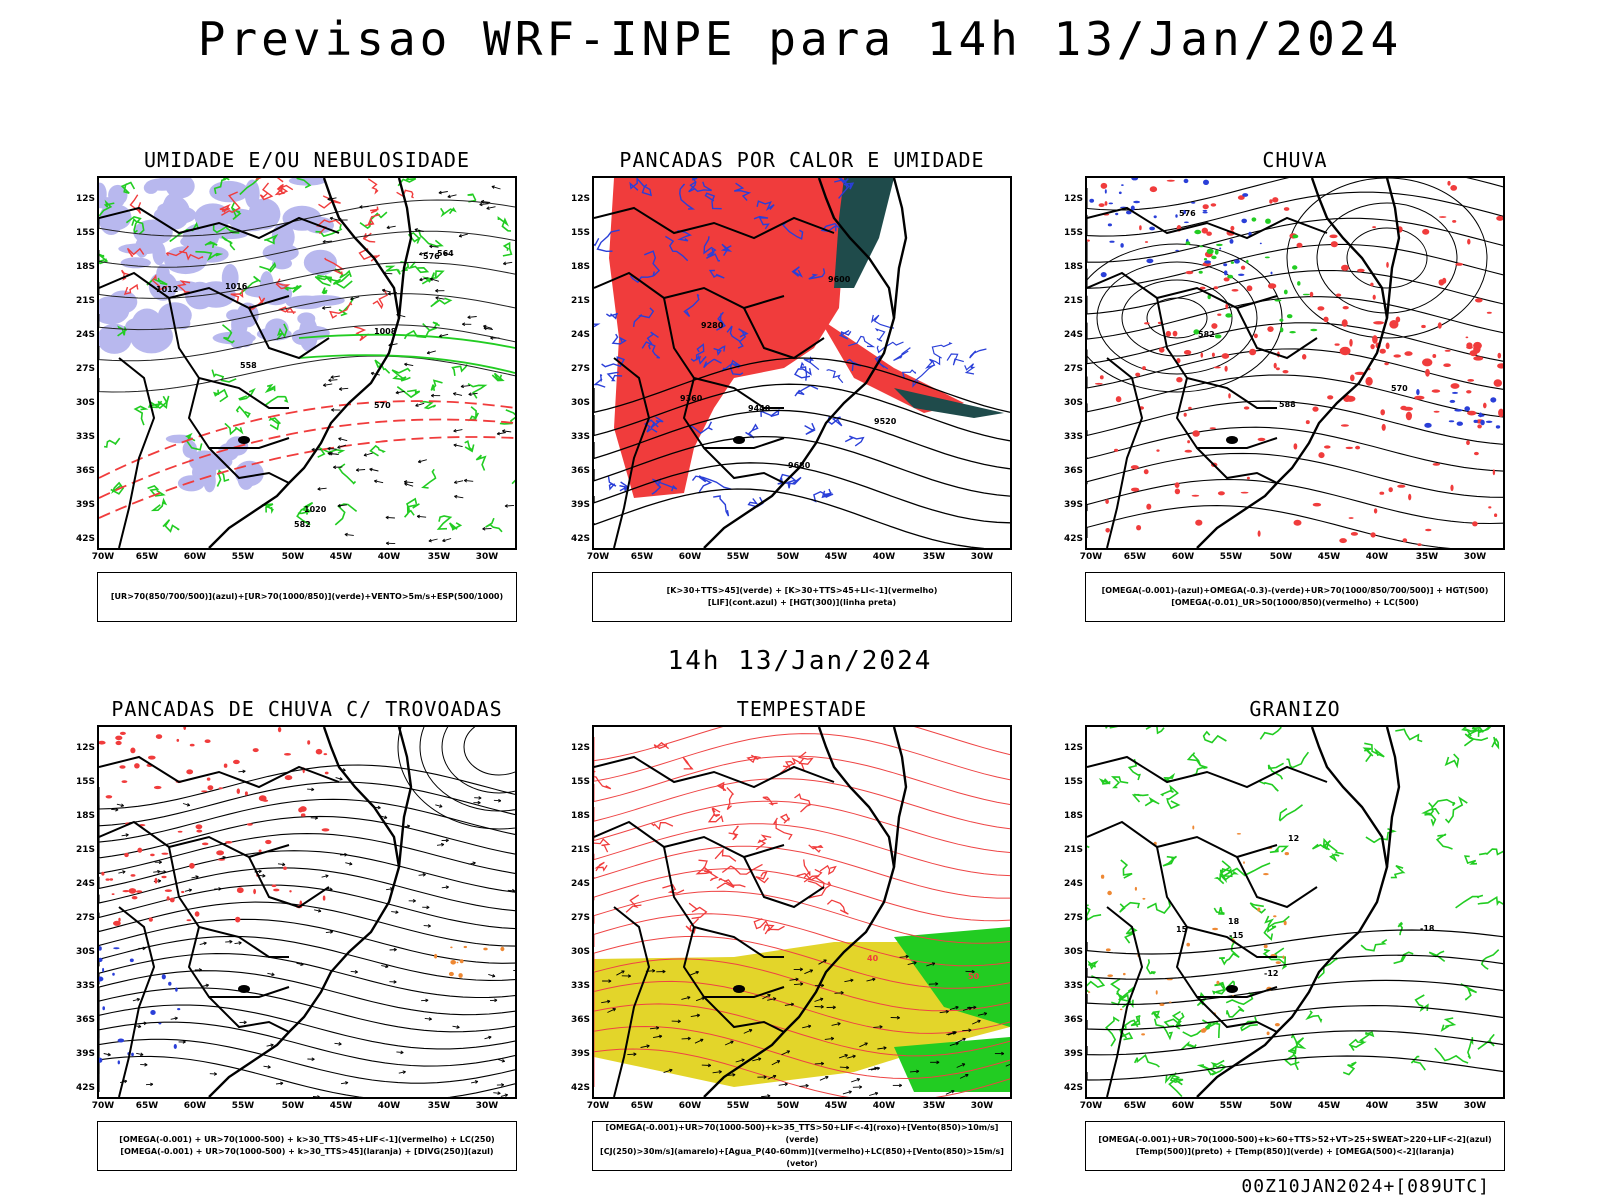 The width and height of the screenshot is (1600, 1200). What do you see at coordinates (1365, 1186) in the screenshot?
I see `run-timestamp: 00Z10JAN2024+[089UTC]` at bounding box center [1365, 1186].